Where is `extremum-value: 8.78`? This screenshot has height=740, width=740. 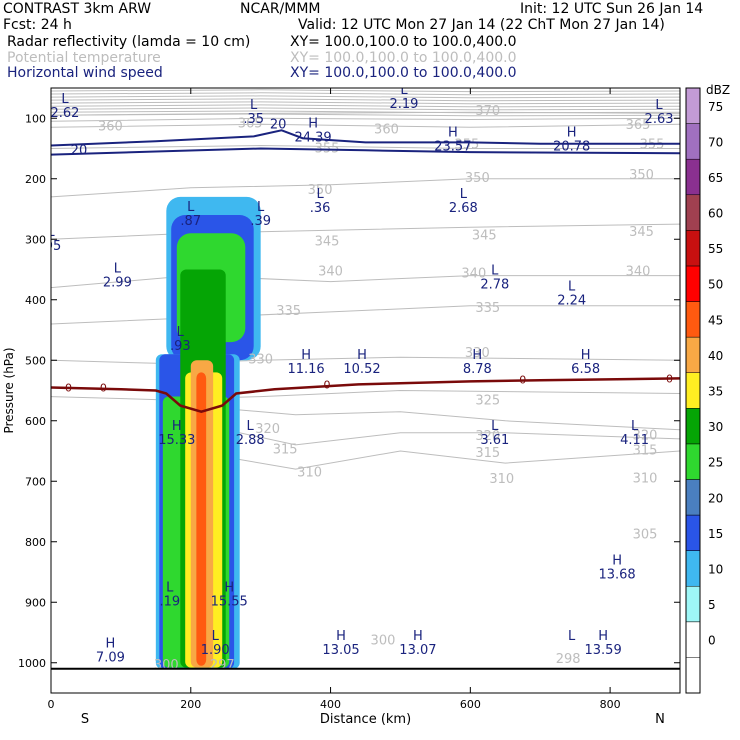
extremum-value: 8.78 is located at coordinates (477, 369).